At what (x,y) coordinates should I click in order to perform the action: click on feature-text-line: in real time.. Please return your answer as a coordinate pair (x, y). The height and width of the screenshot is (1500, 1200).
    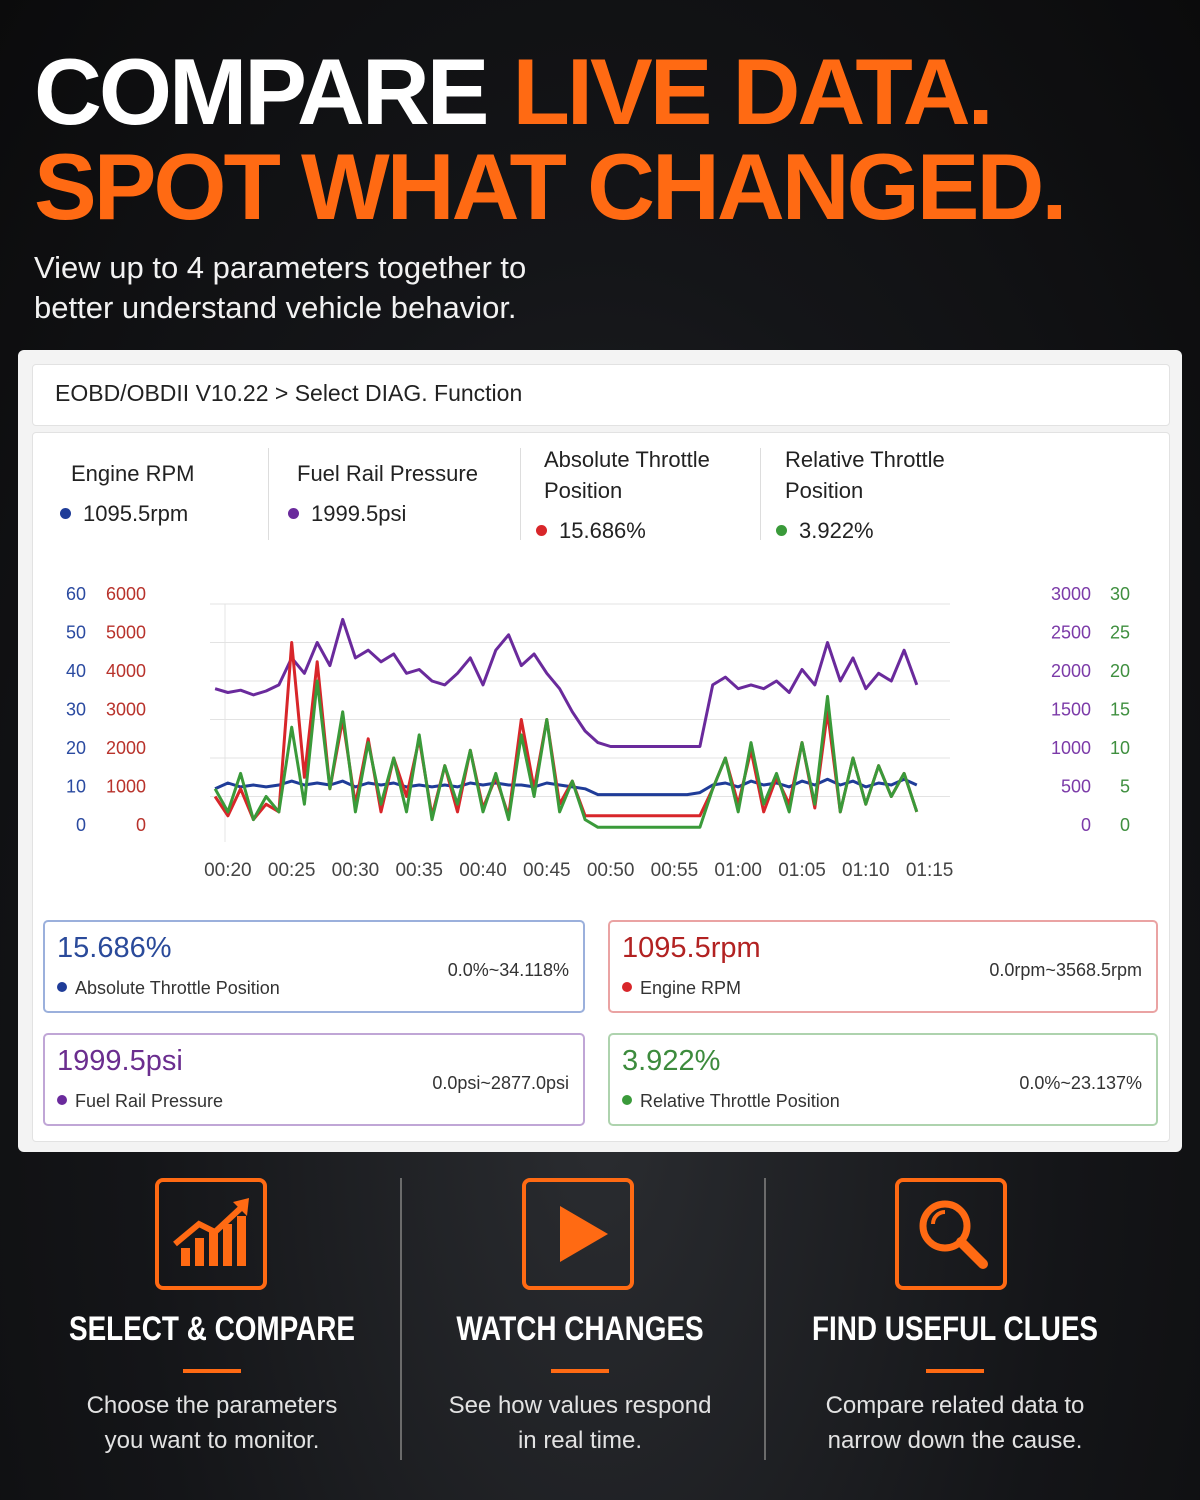
    Looking at the image, I should click on (580, 1440).